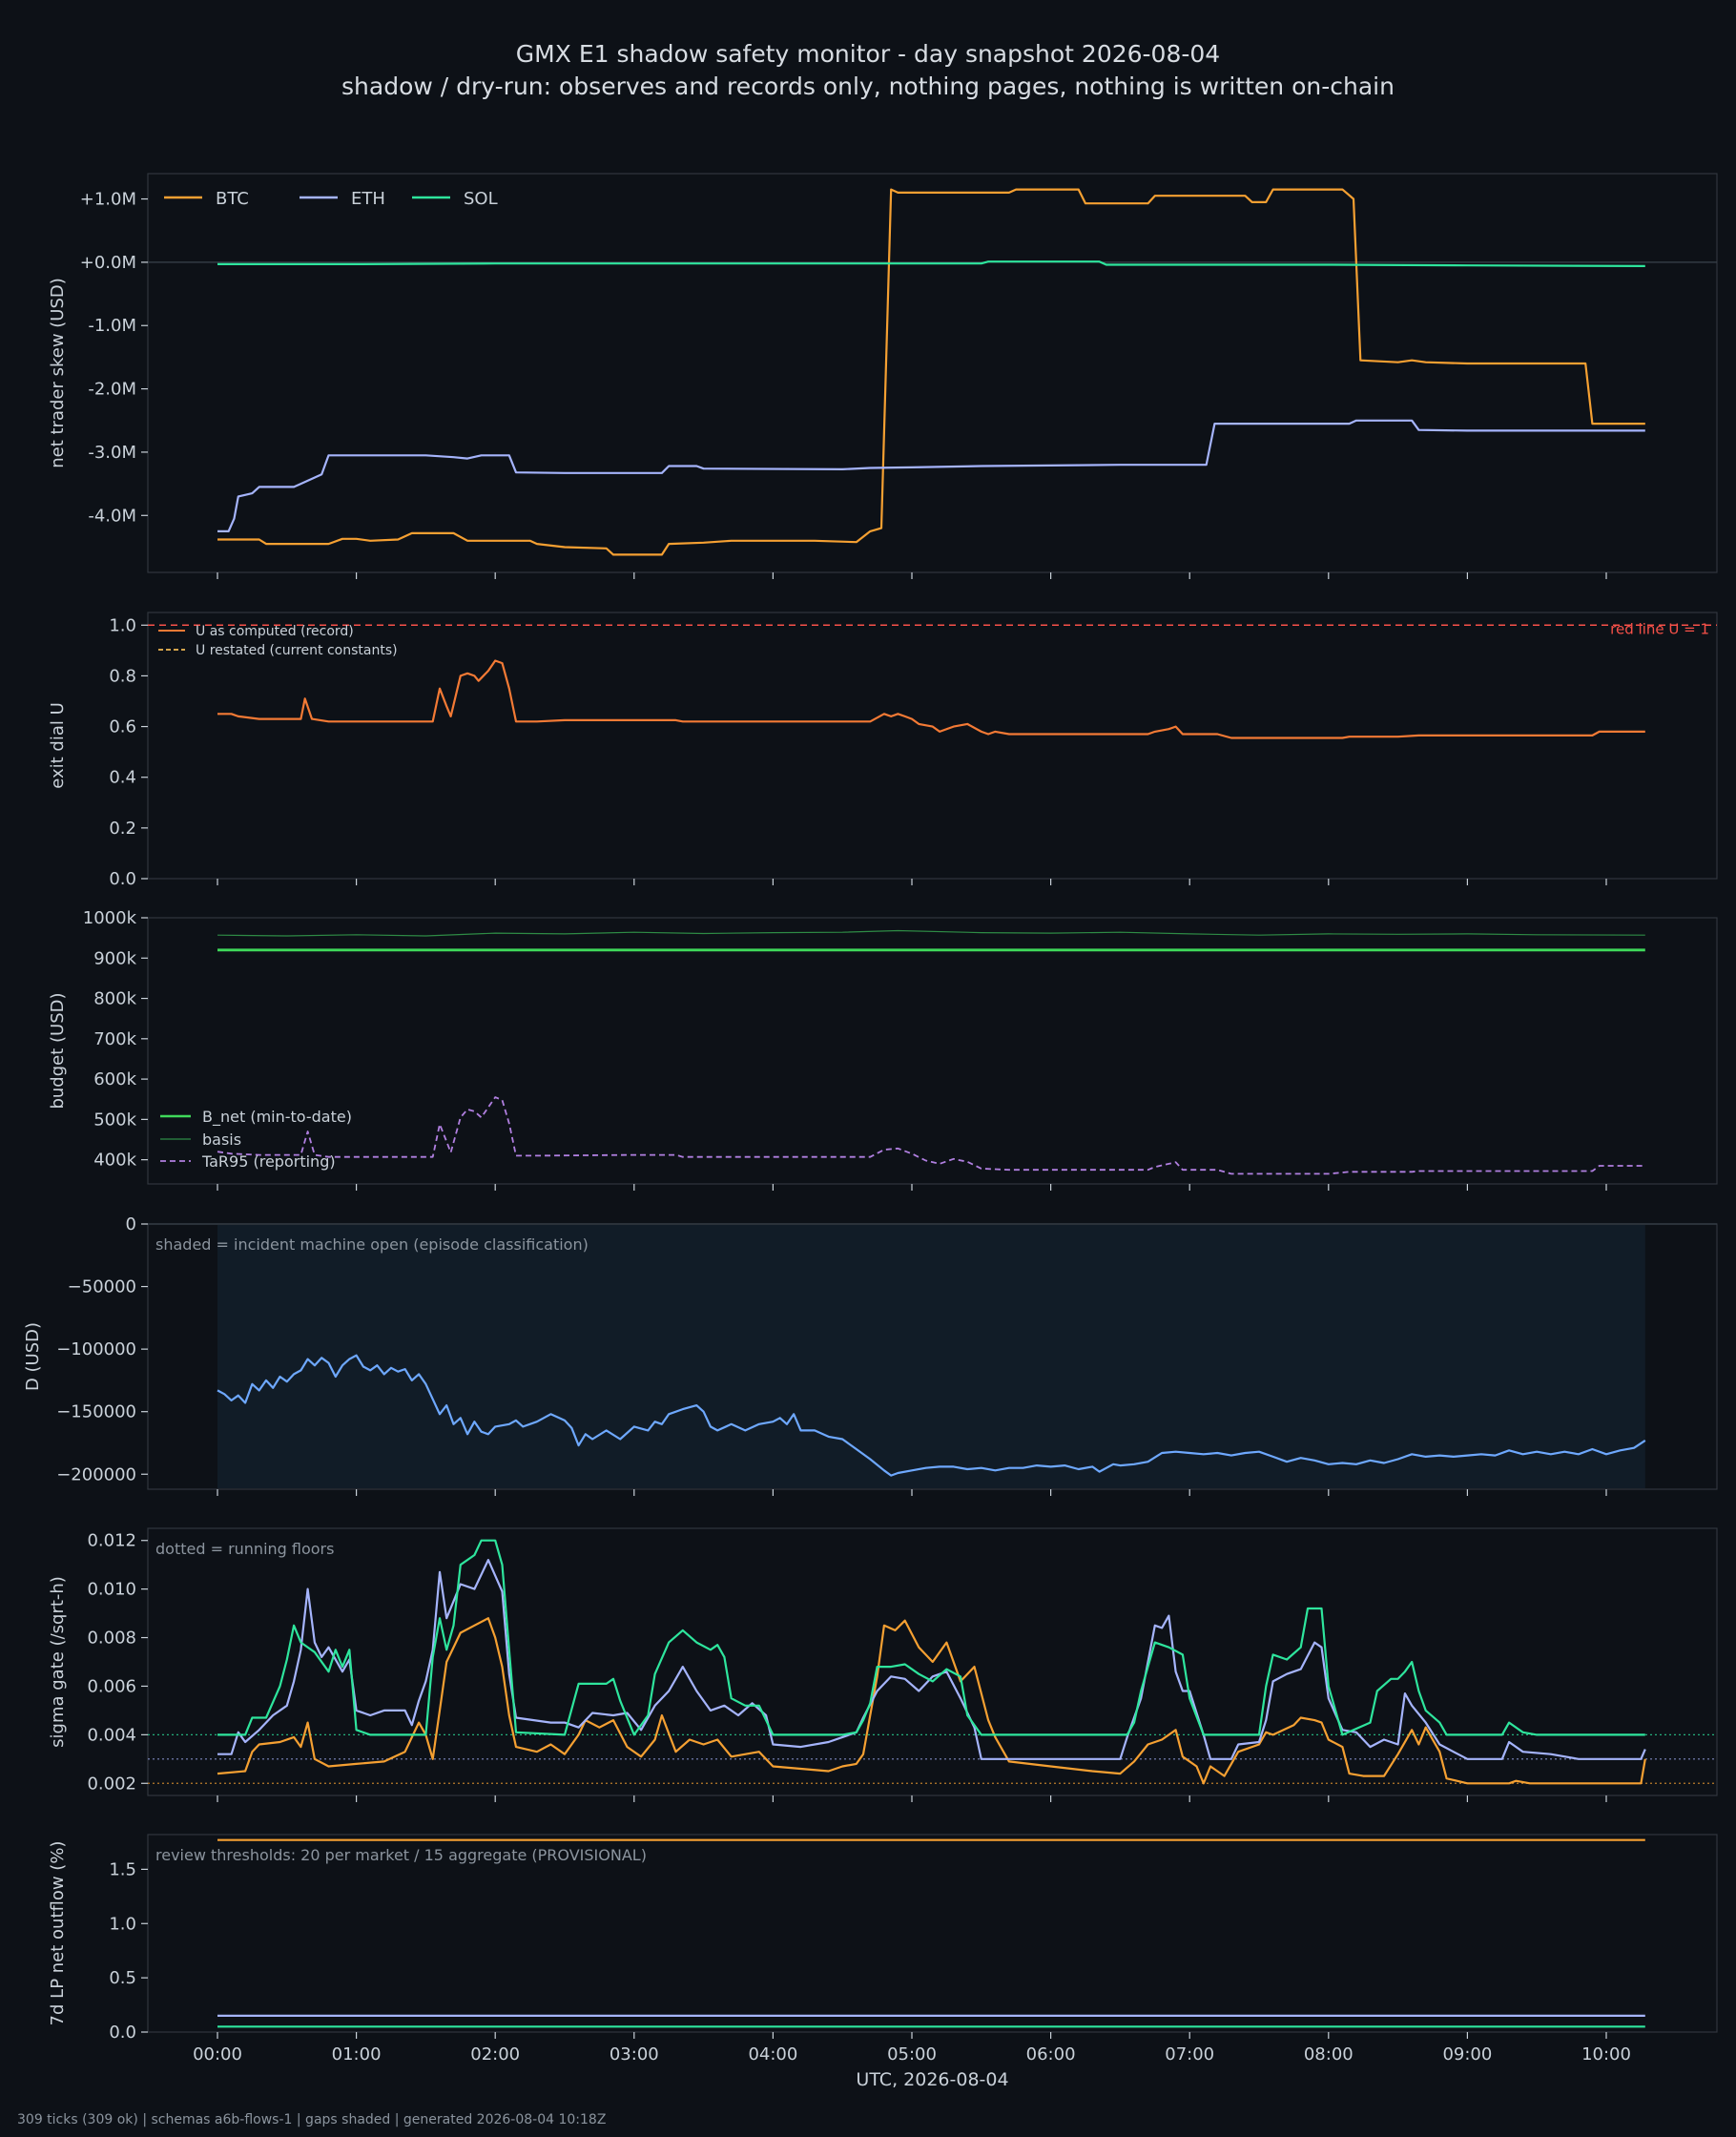 Image resolution: width=1736 pixels, height=2137 pixels. What do you see at coordinates (297, 650) in the screenshot?
I see `legend-label-u-restated-current-constants: U restated (current constants)` at bounding box center [297, 650].